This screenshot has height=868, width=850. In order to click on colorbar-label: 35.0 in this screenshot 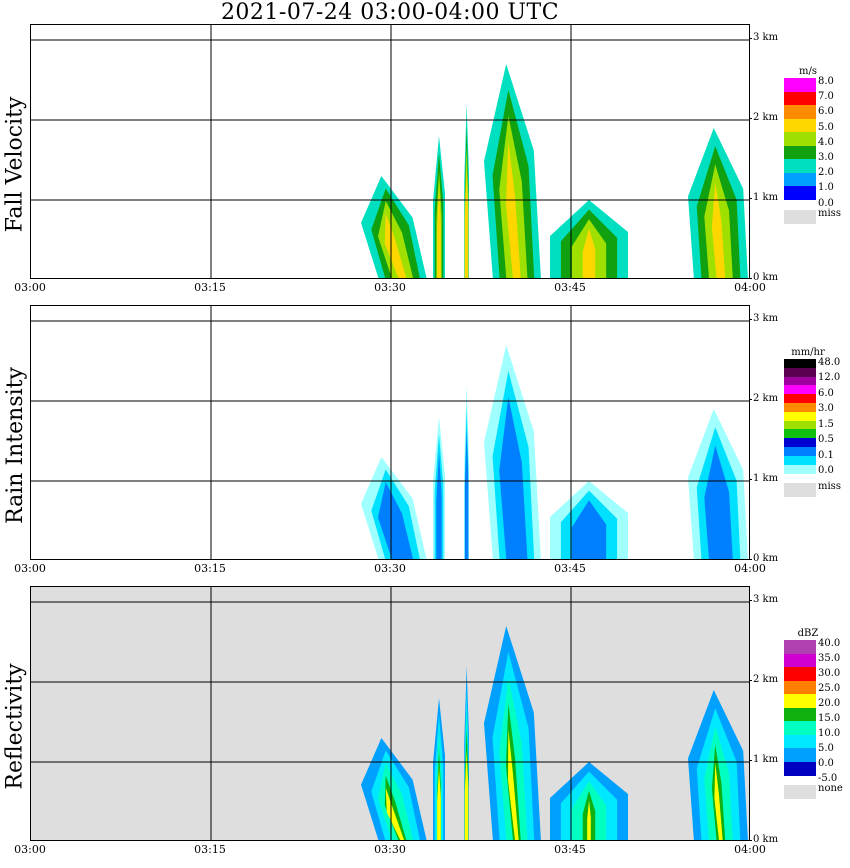, I will do `click(829, 658)`.